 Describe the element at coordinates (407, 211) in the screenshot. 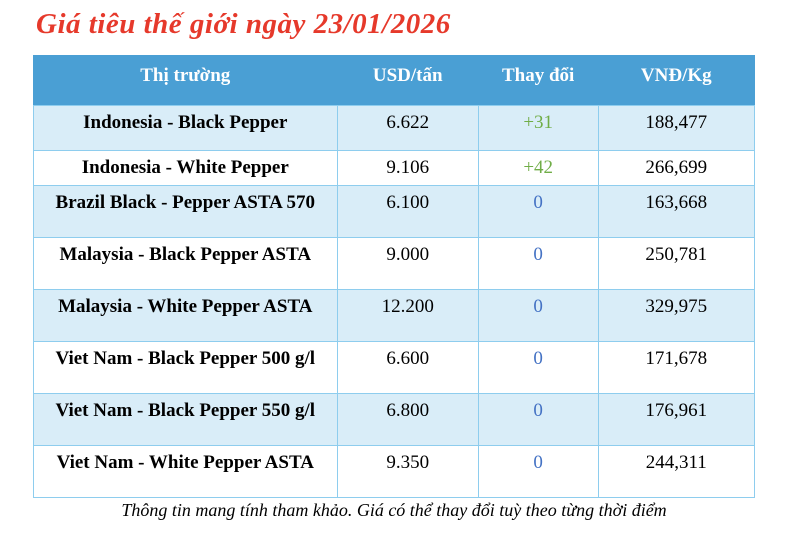

I see `usd-cell: 6.100` at that location.